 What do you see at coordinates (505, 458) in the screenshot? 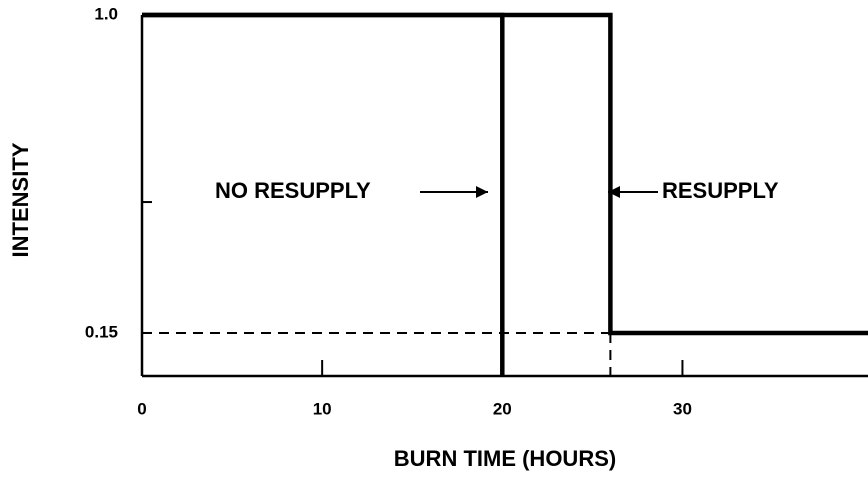
I see `x-axis-label: BURN TIME (HOURS)` at bounding box center [505, 458].